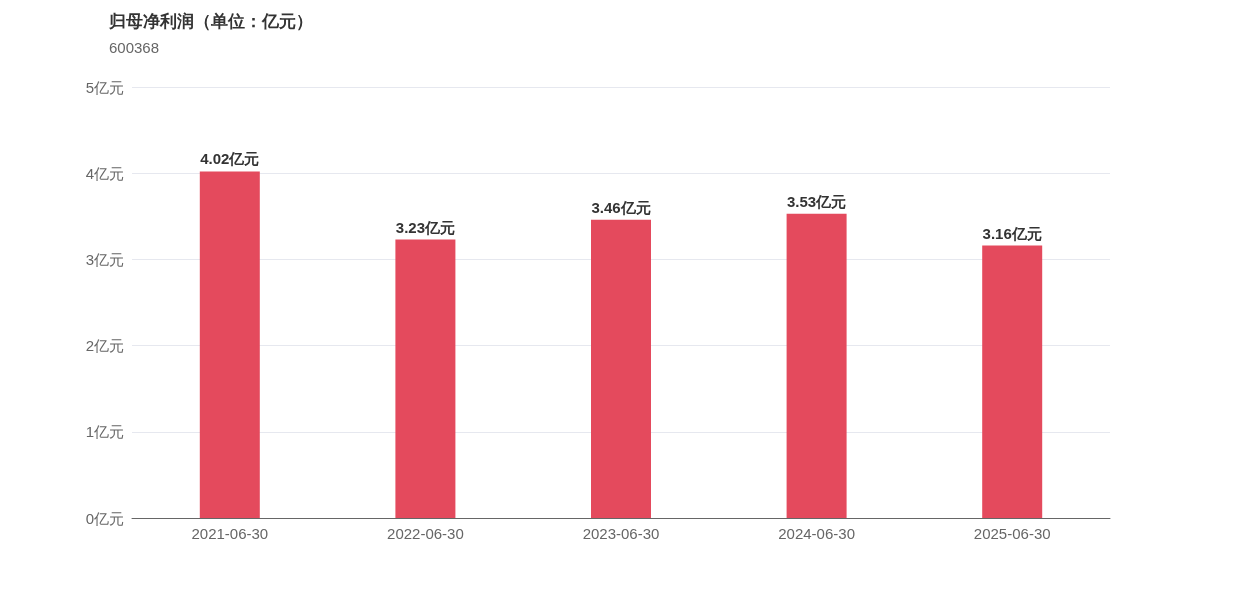  I want to click on x-tick-label: 2022-06-30, so click(425, 533).